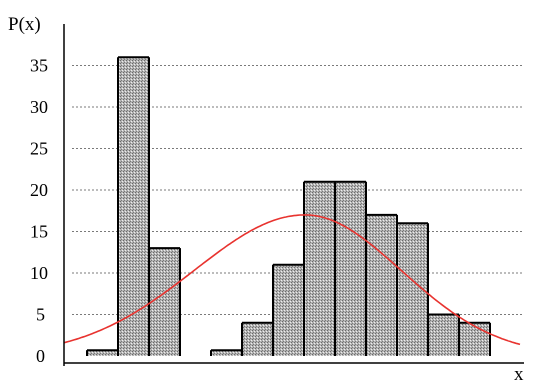 The image size is (536, 383). What do you see at coordinates (39, 149) in the screenshot?
I see `y-tick-label: 25` at bounding box center [39, 149].